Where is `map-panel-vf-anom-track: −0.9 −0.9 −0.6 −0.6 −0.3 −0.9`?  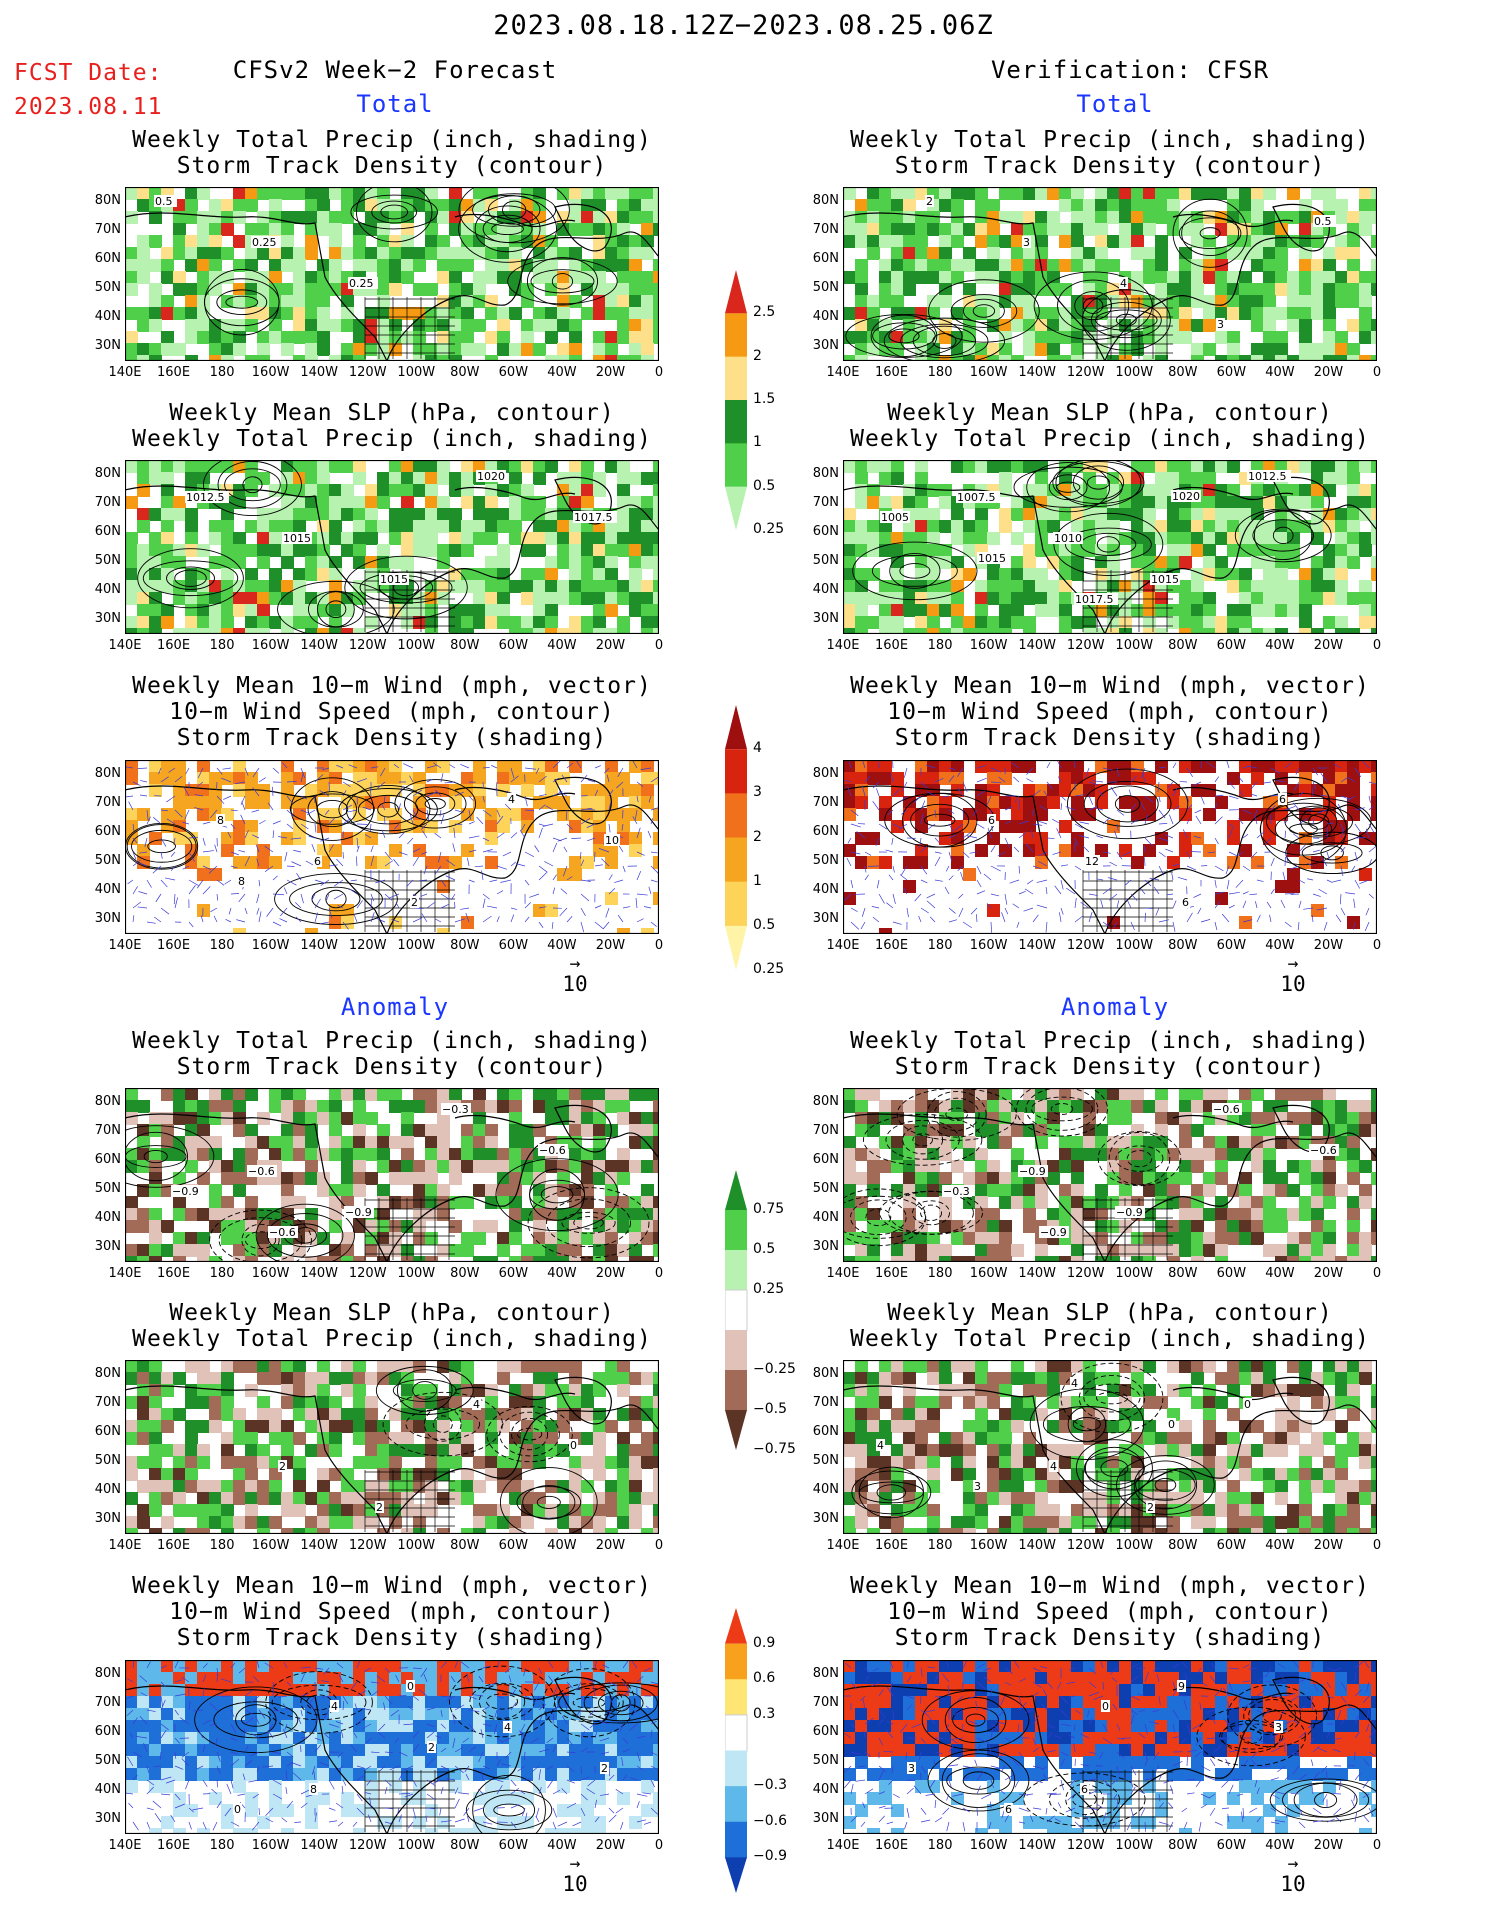
map-panel-vf-anom-track: −0.9 −0.9 −0.6 −0.6 −0.3 −0.9 is located at coordinates (1110, 1175).